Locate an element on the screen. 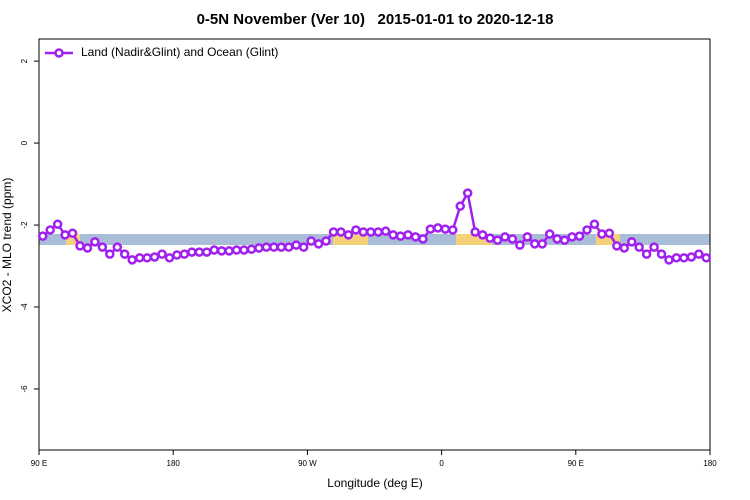  y-tick-label: 2 is located at coordinates (24, 60).